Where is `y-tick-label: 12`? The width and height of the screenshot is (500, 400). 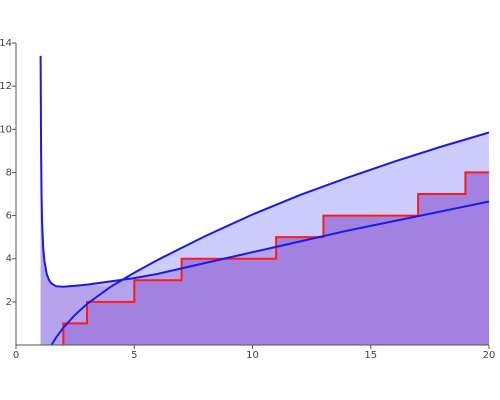
y-tick-label: 12 is located at coordinates (6, 86).